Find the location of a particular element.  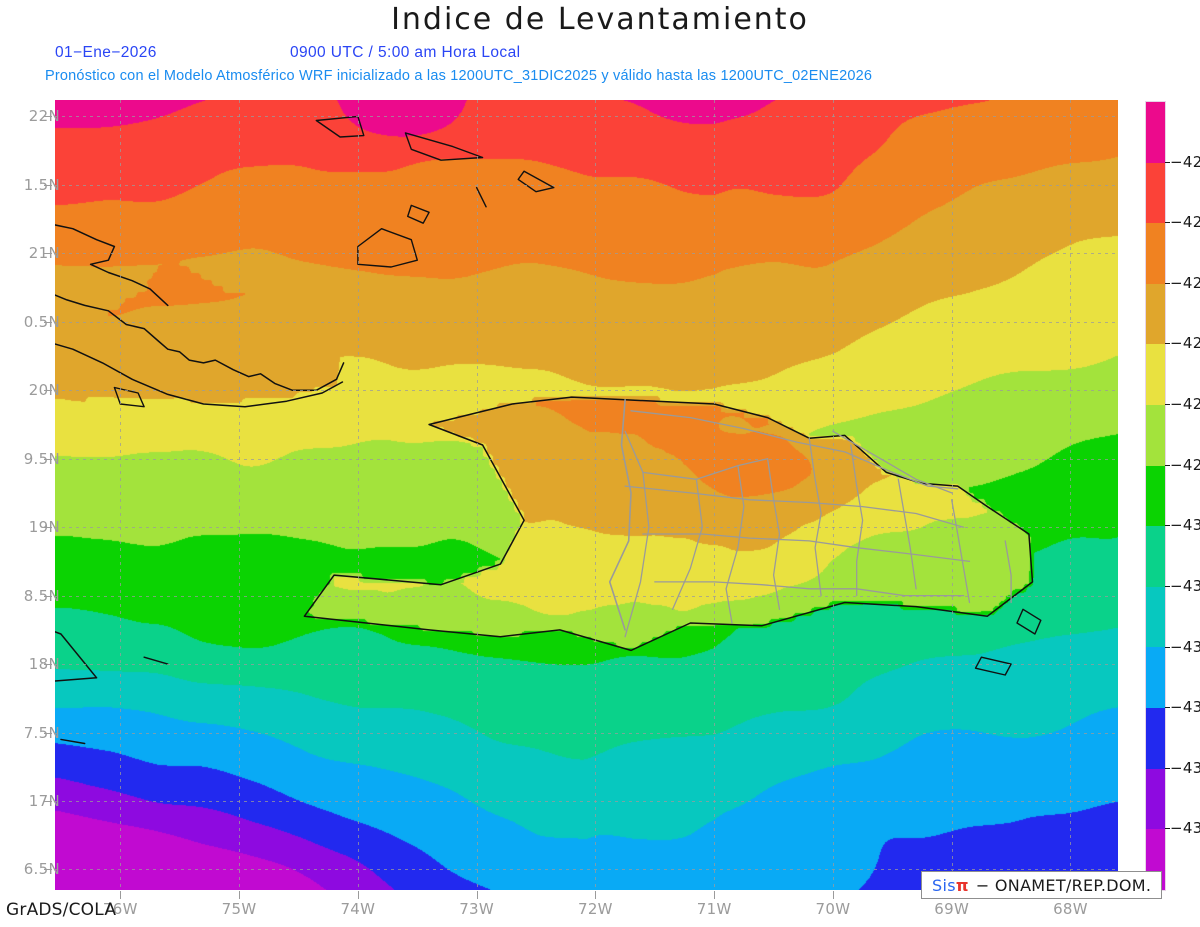

colorbar-tick-label: −43 is located at coordinates (1185, 525).